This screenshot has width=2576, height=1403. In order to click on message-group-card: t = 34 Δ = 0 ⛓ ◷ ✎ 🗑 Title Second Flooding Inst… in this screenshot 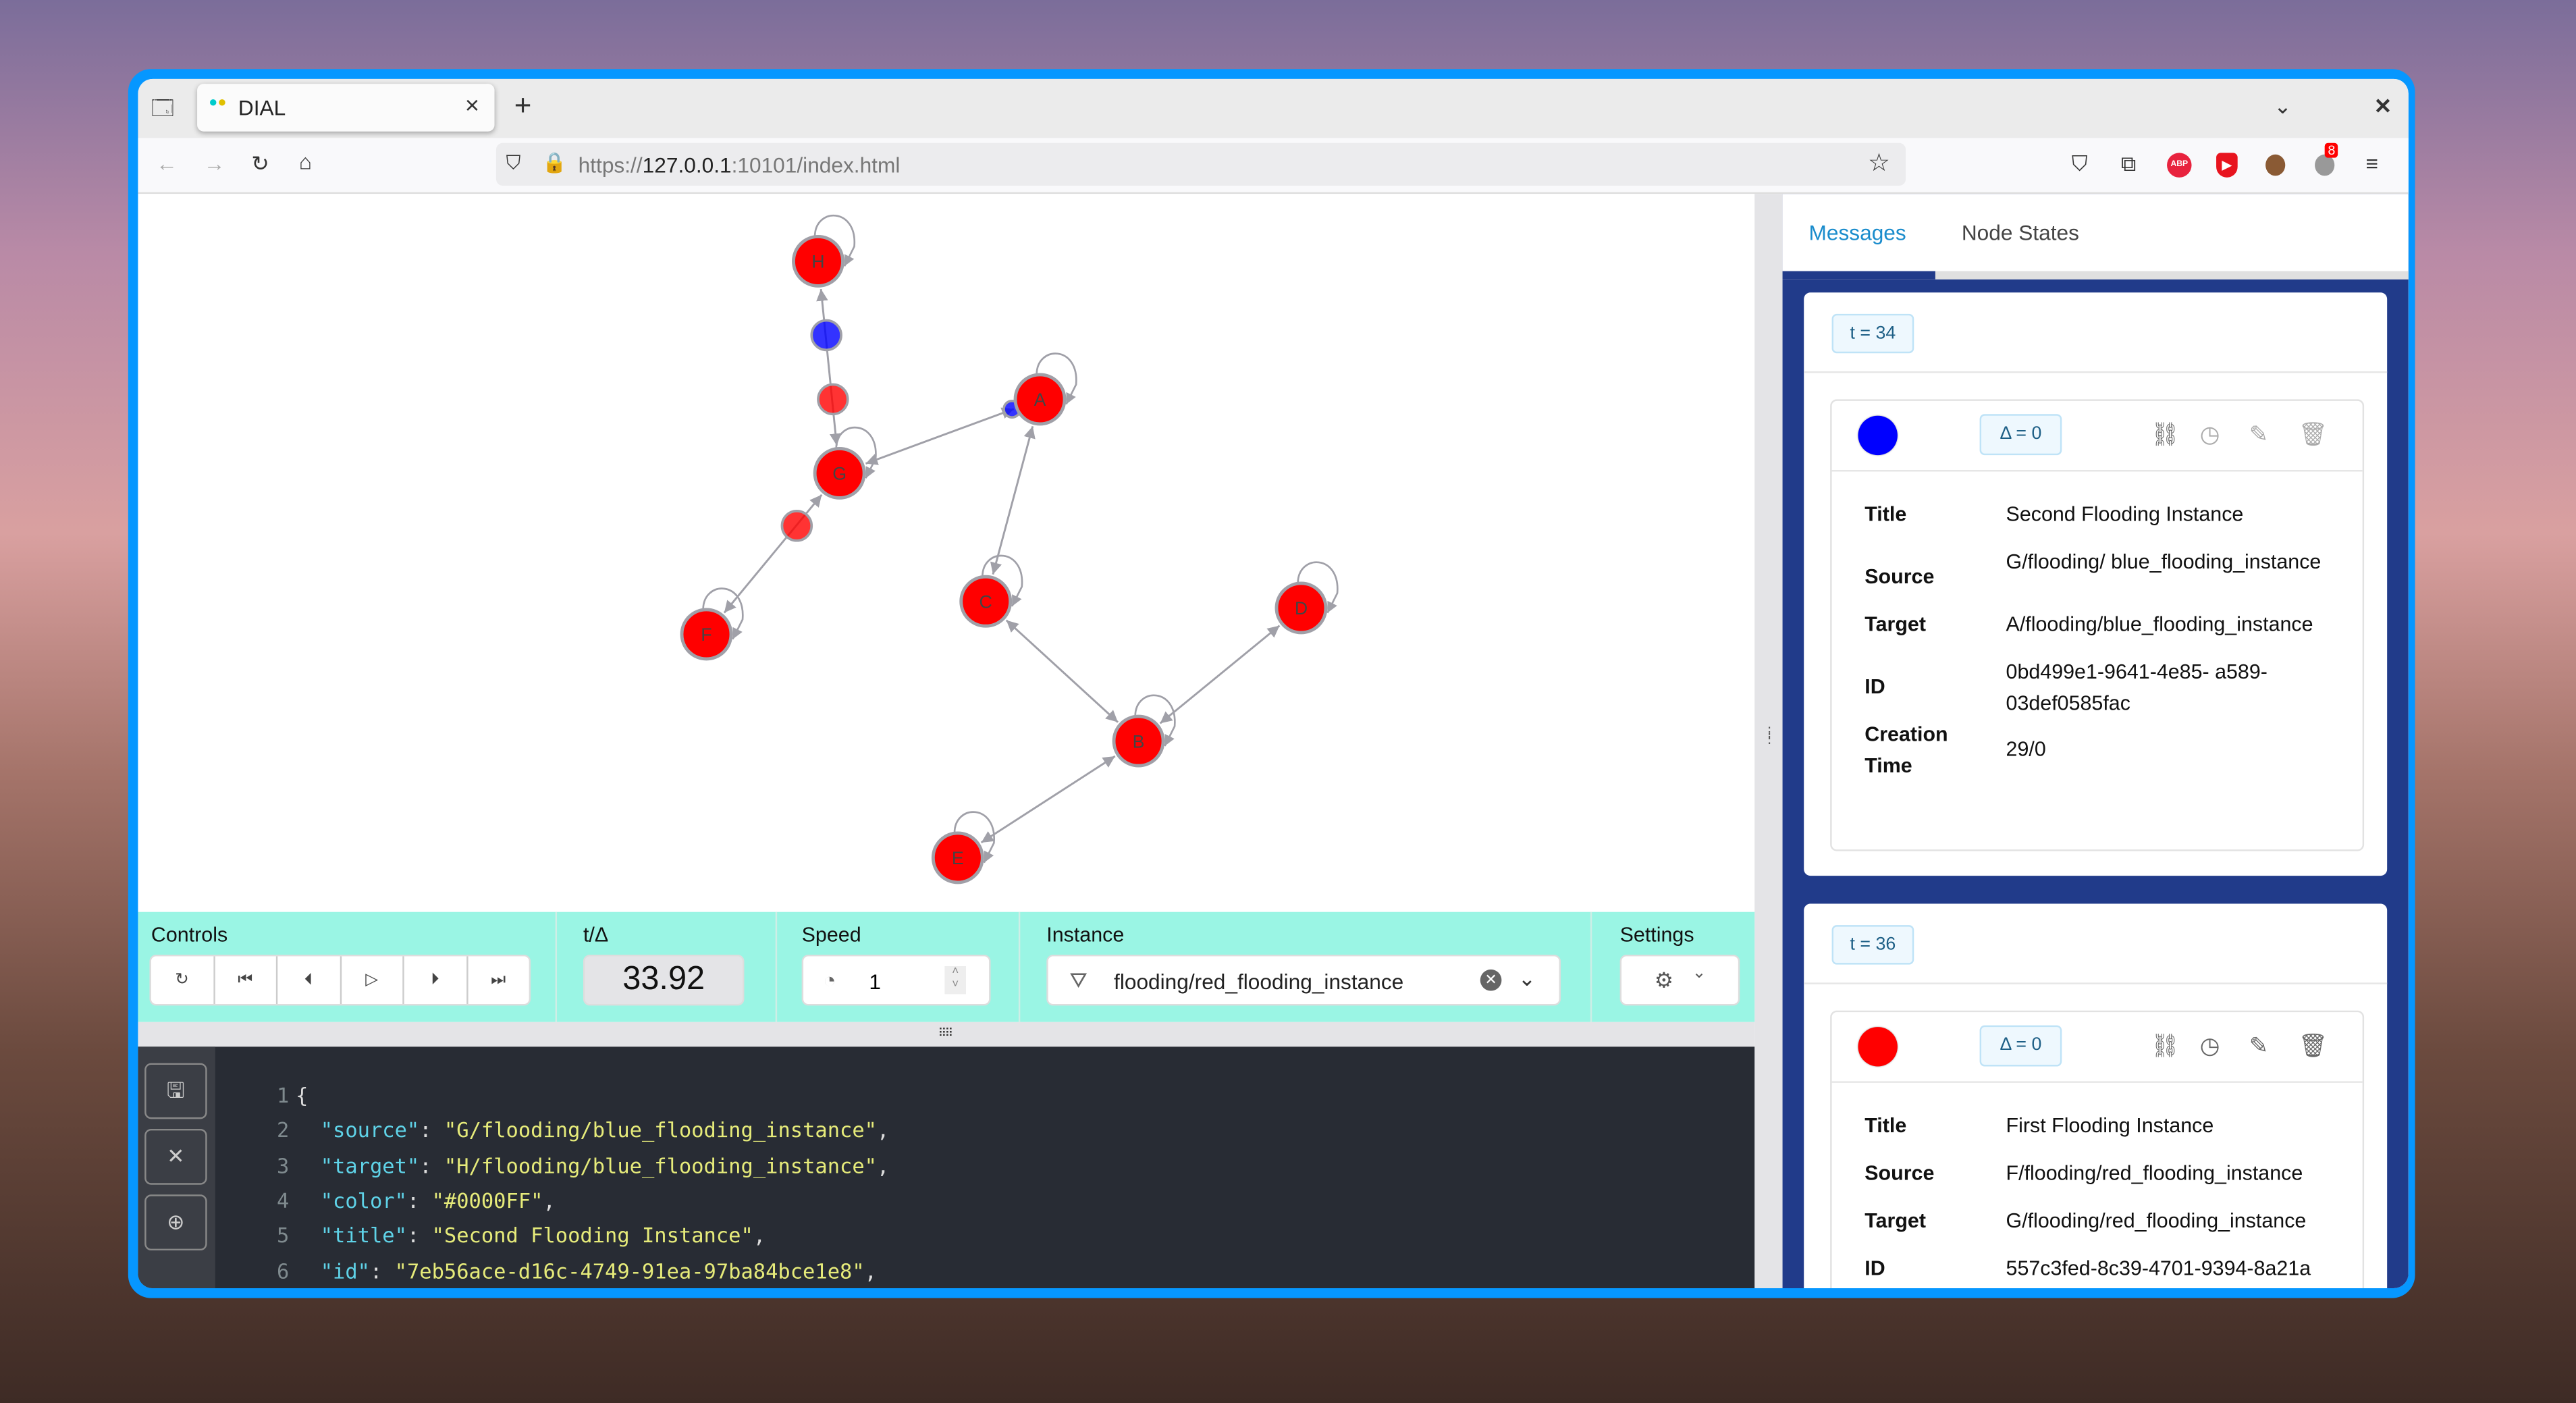, I will do `click(2096, 584)`.